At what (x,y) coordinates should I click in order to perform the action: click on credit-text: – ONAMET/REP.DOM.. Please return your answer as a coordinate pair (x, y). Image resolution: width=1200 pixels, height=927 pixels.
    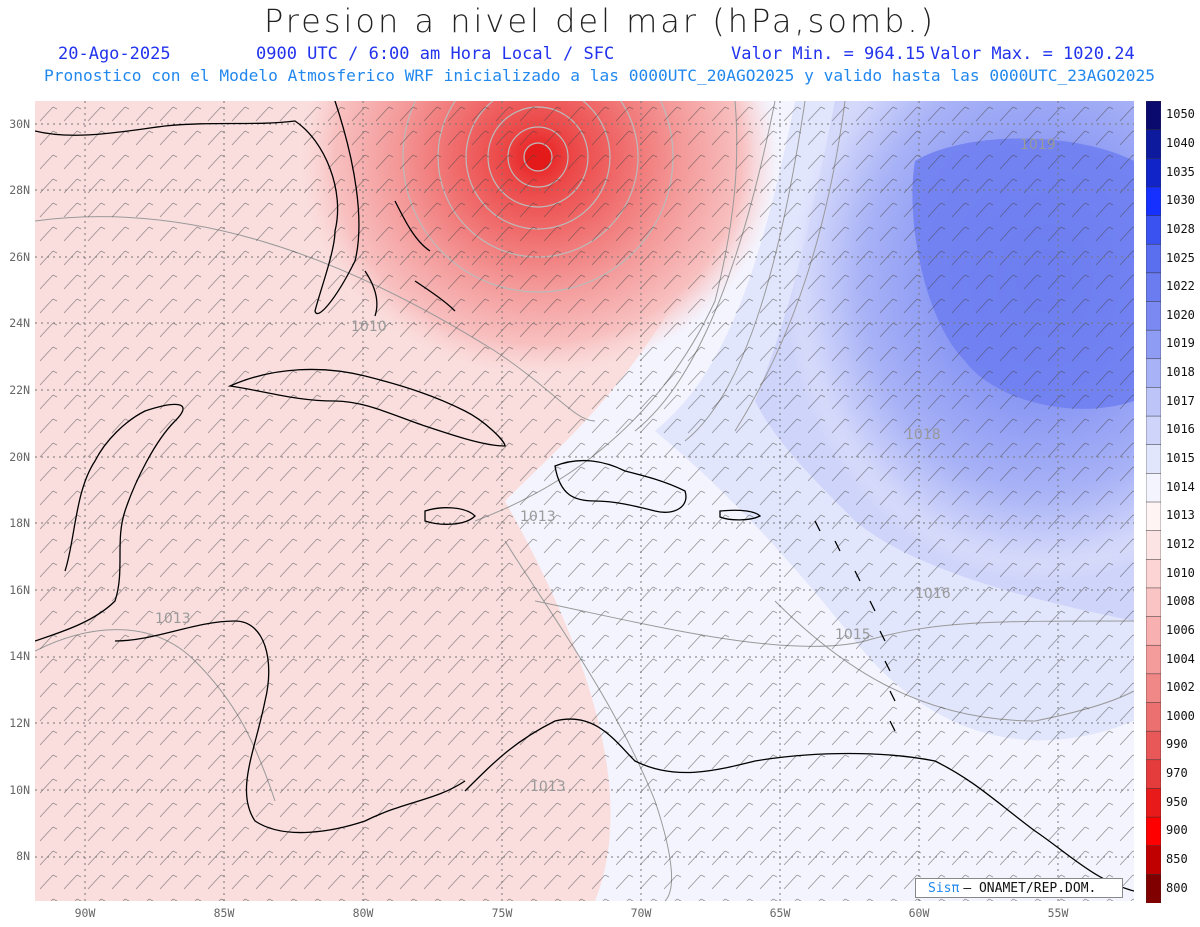
    Looking at the image, I should click on (1030, 888).